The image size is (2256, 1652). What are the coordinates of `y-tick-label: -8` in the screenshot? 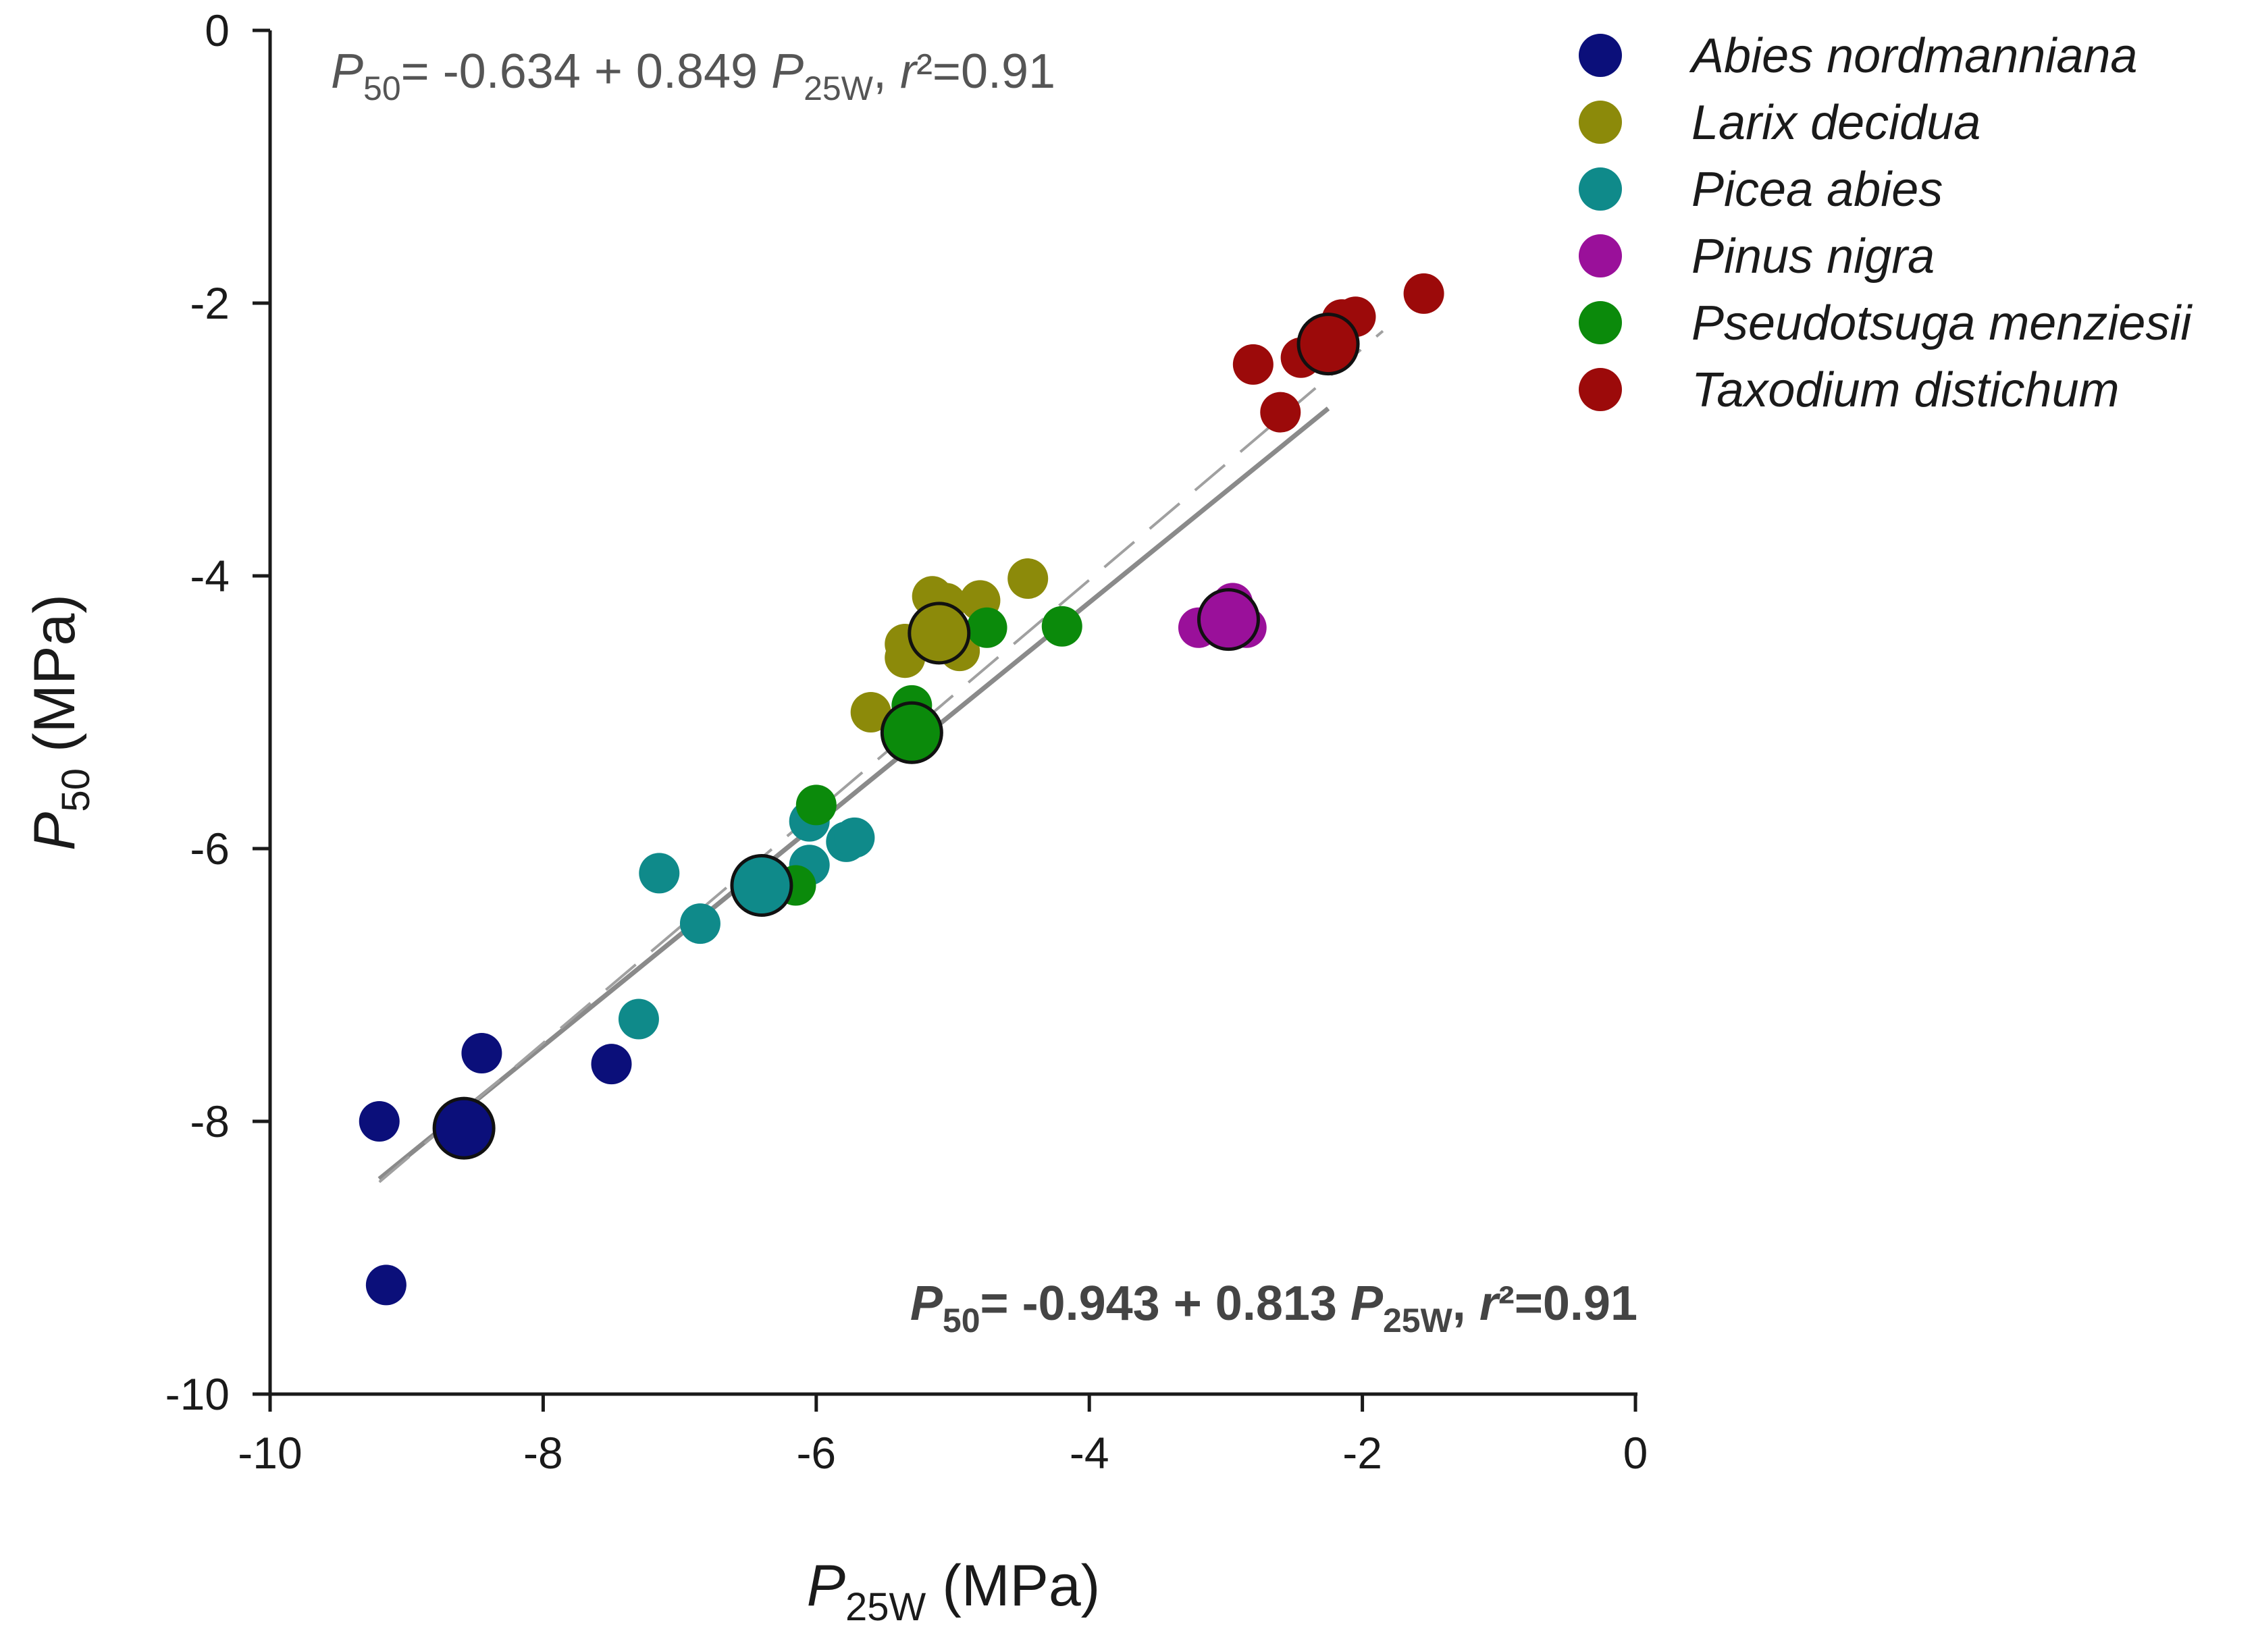 It's located at (210, 1121).